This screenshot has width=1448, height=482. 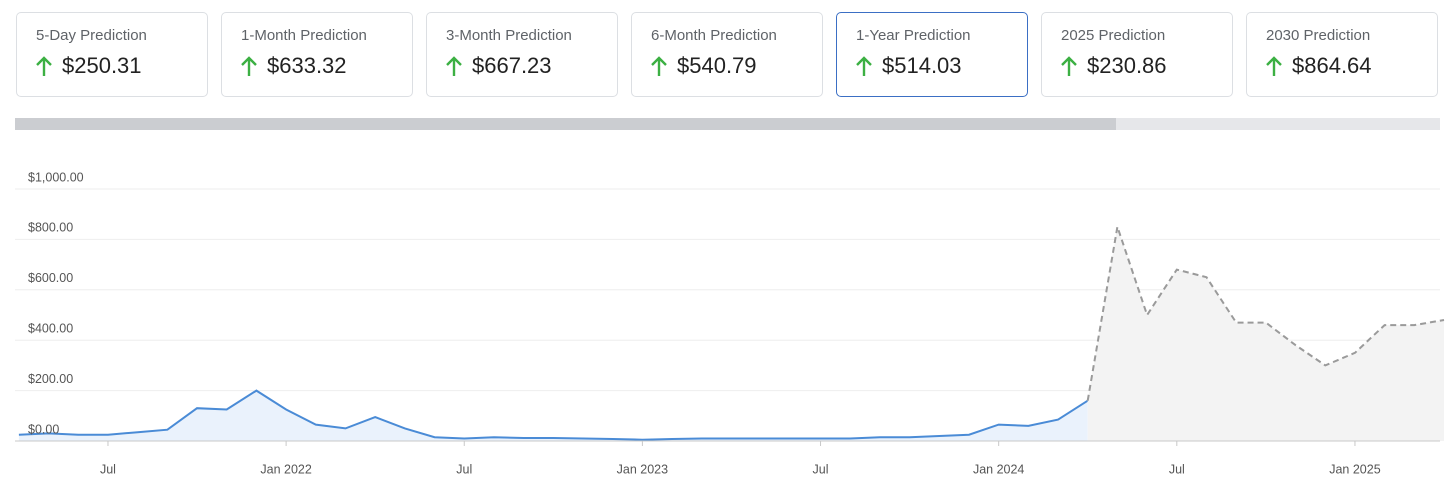 I want to click on card-value: $667.23, so click(x=512, y=65).